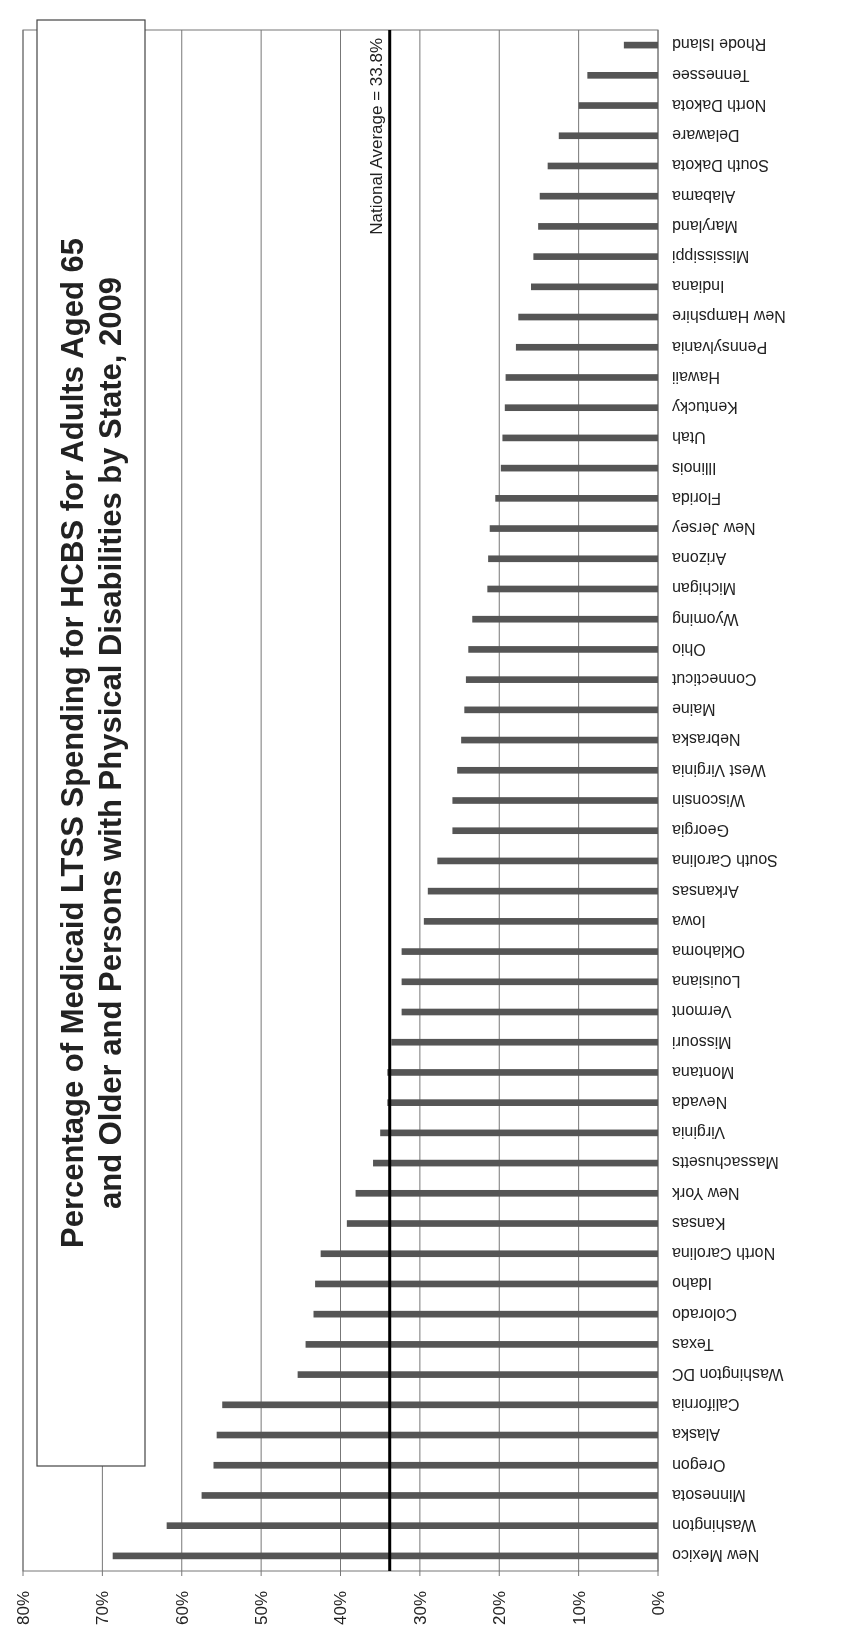 The image size is (865, 1651). What do you see at coordinates (262, 1608) in the screenshot?
I see `x-tick-label: 50%` at bounding box center [262, 1608].